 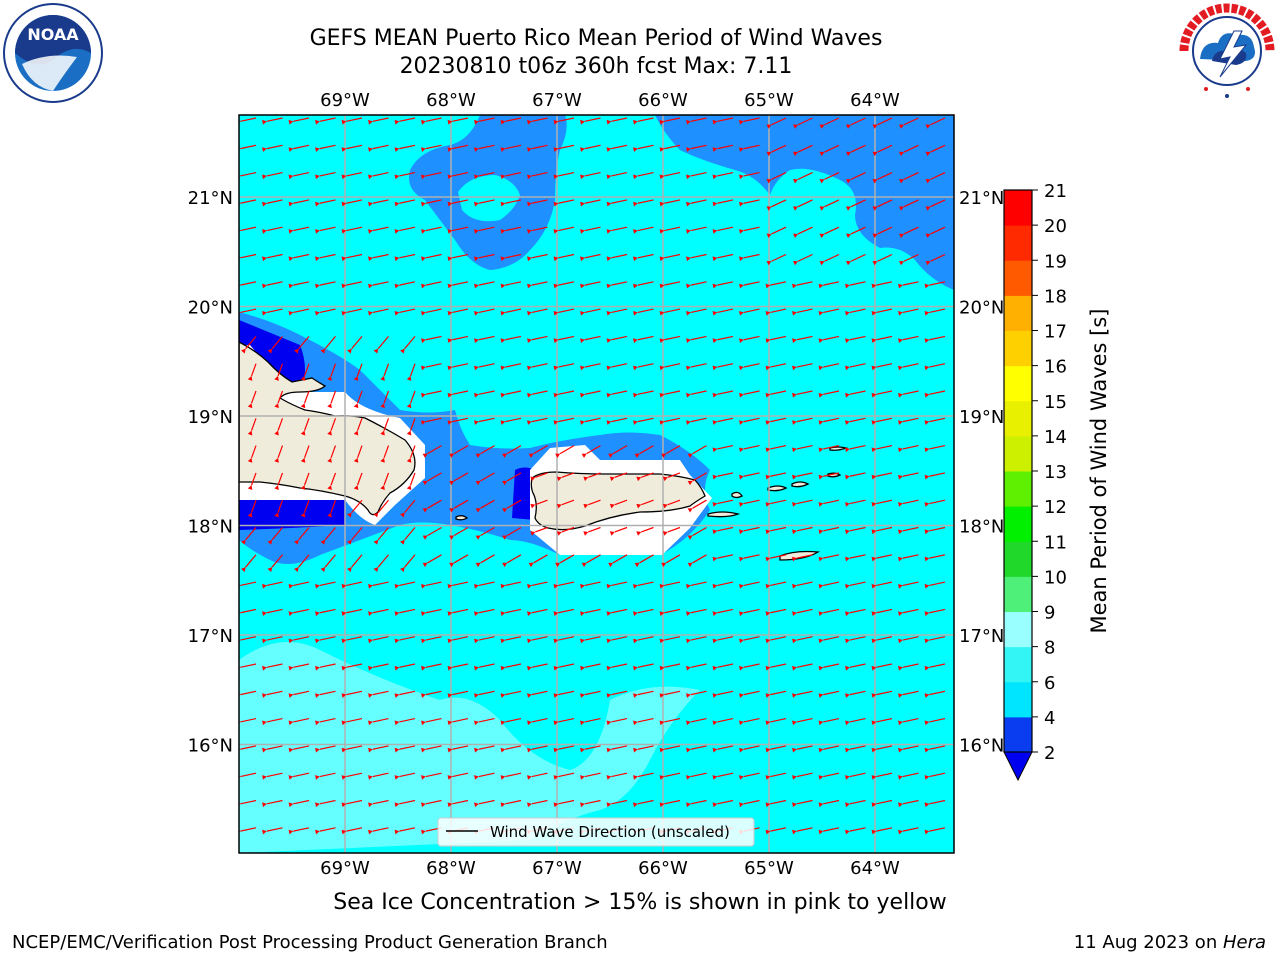 I want to click on longitude-label: 64°W, so click(x=875, y=868).